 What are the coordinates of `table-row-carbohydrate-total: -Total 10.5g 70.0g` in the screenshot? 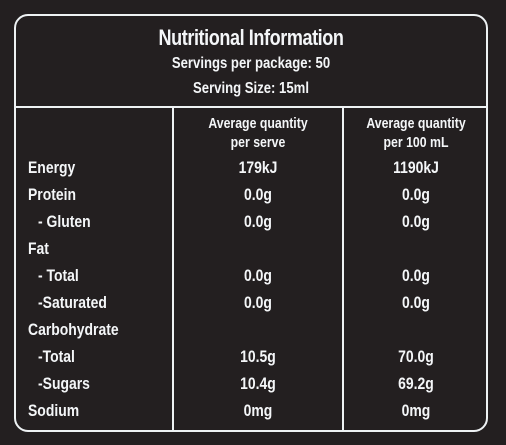 It's located at (251, 360).